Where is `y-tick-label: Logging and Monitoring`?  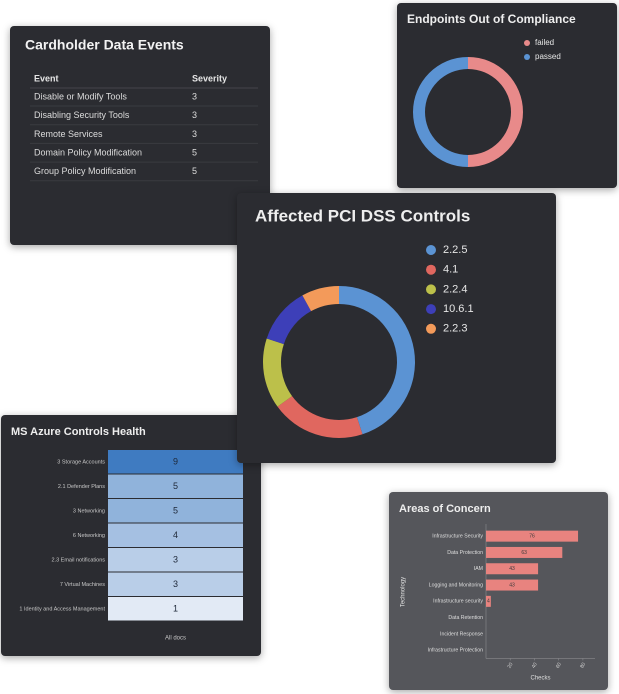
y-tick-label: Logging and Monitoring is located at coordinates (456, 585).